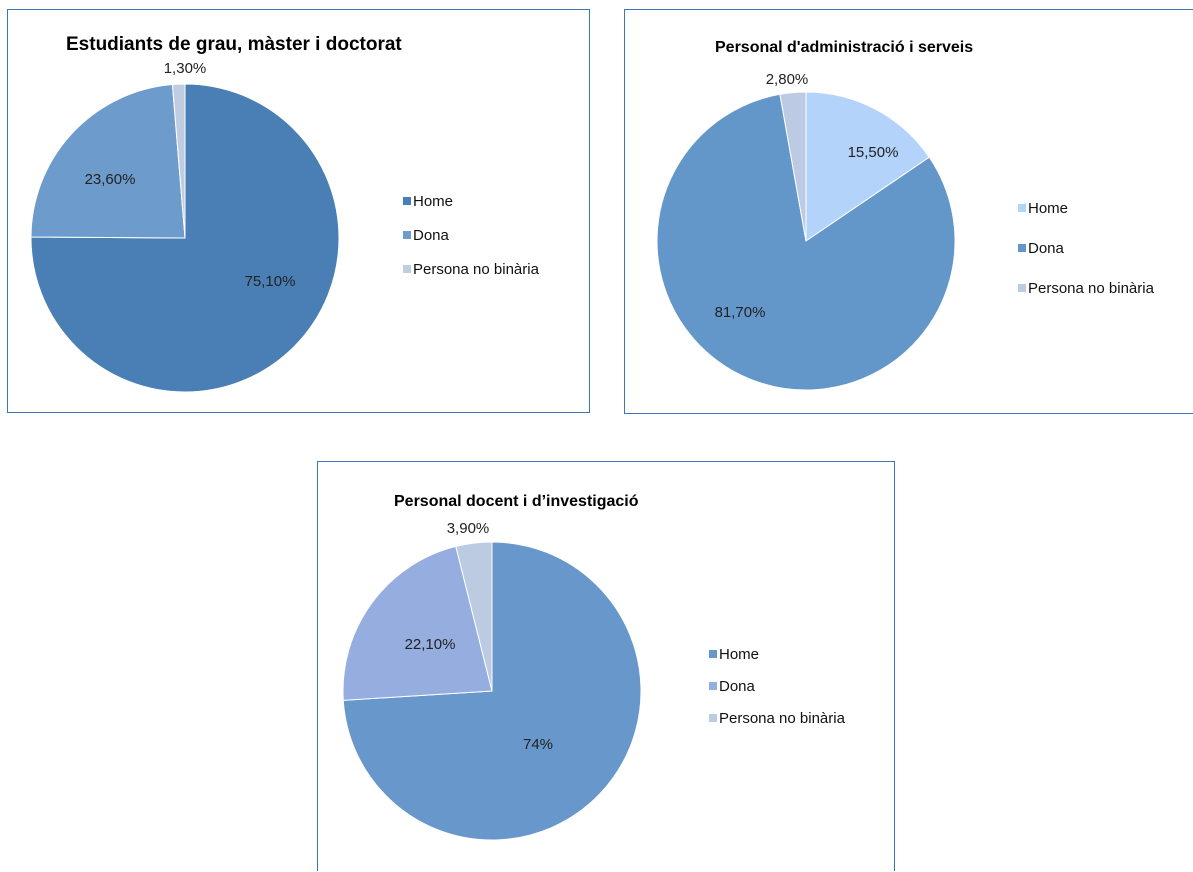 This screenshot has width=1193, height=872. I want to click on data-label-persona-no-binaria: 1,30%, so click(185, 68).